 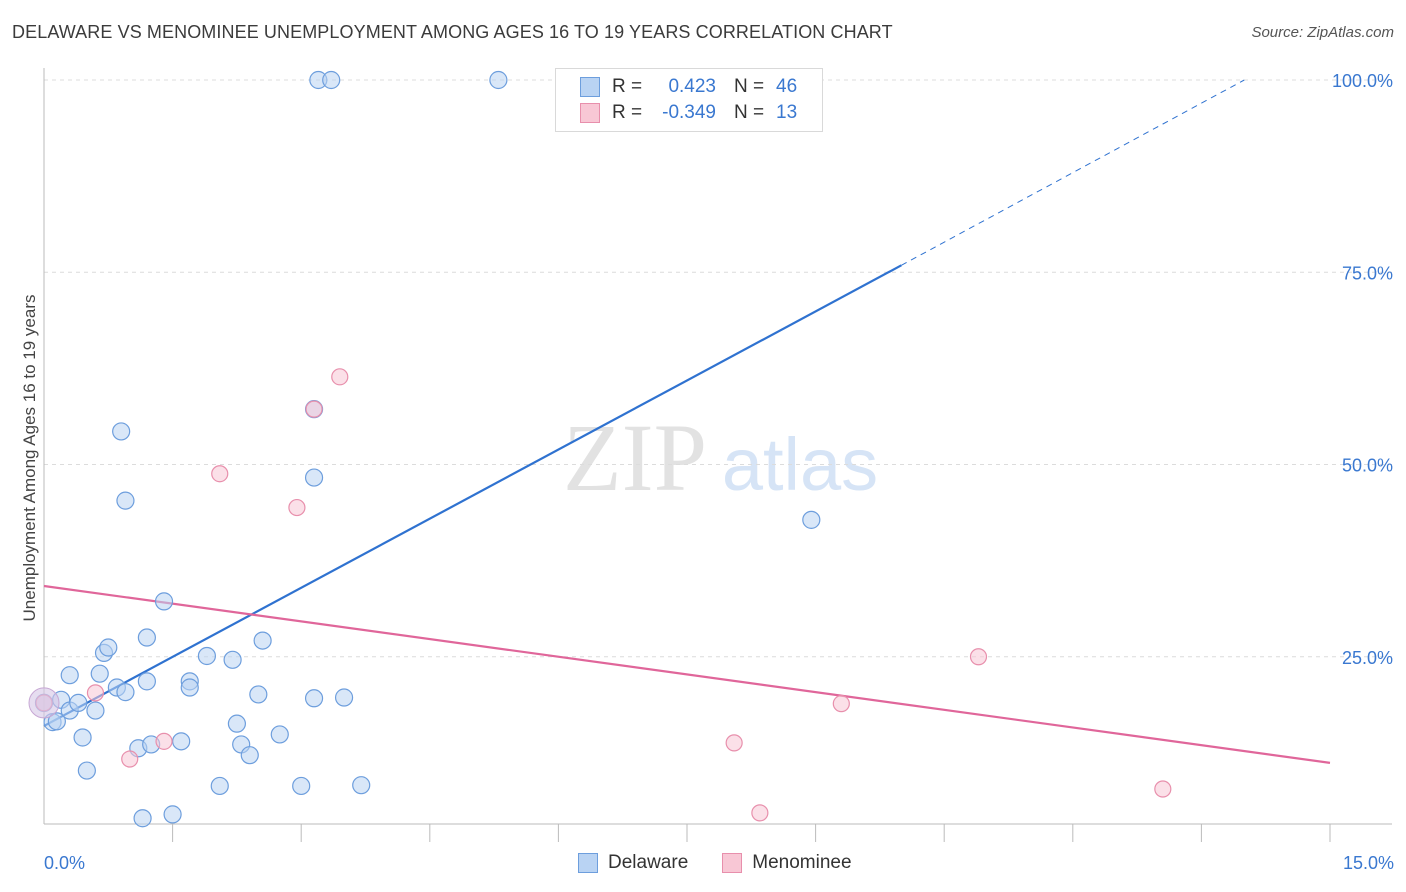 I want to click on bottom-legend-swatch-menominee, so click(x=732, y=863).